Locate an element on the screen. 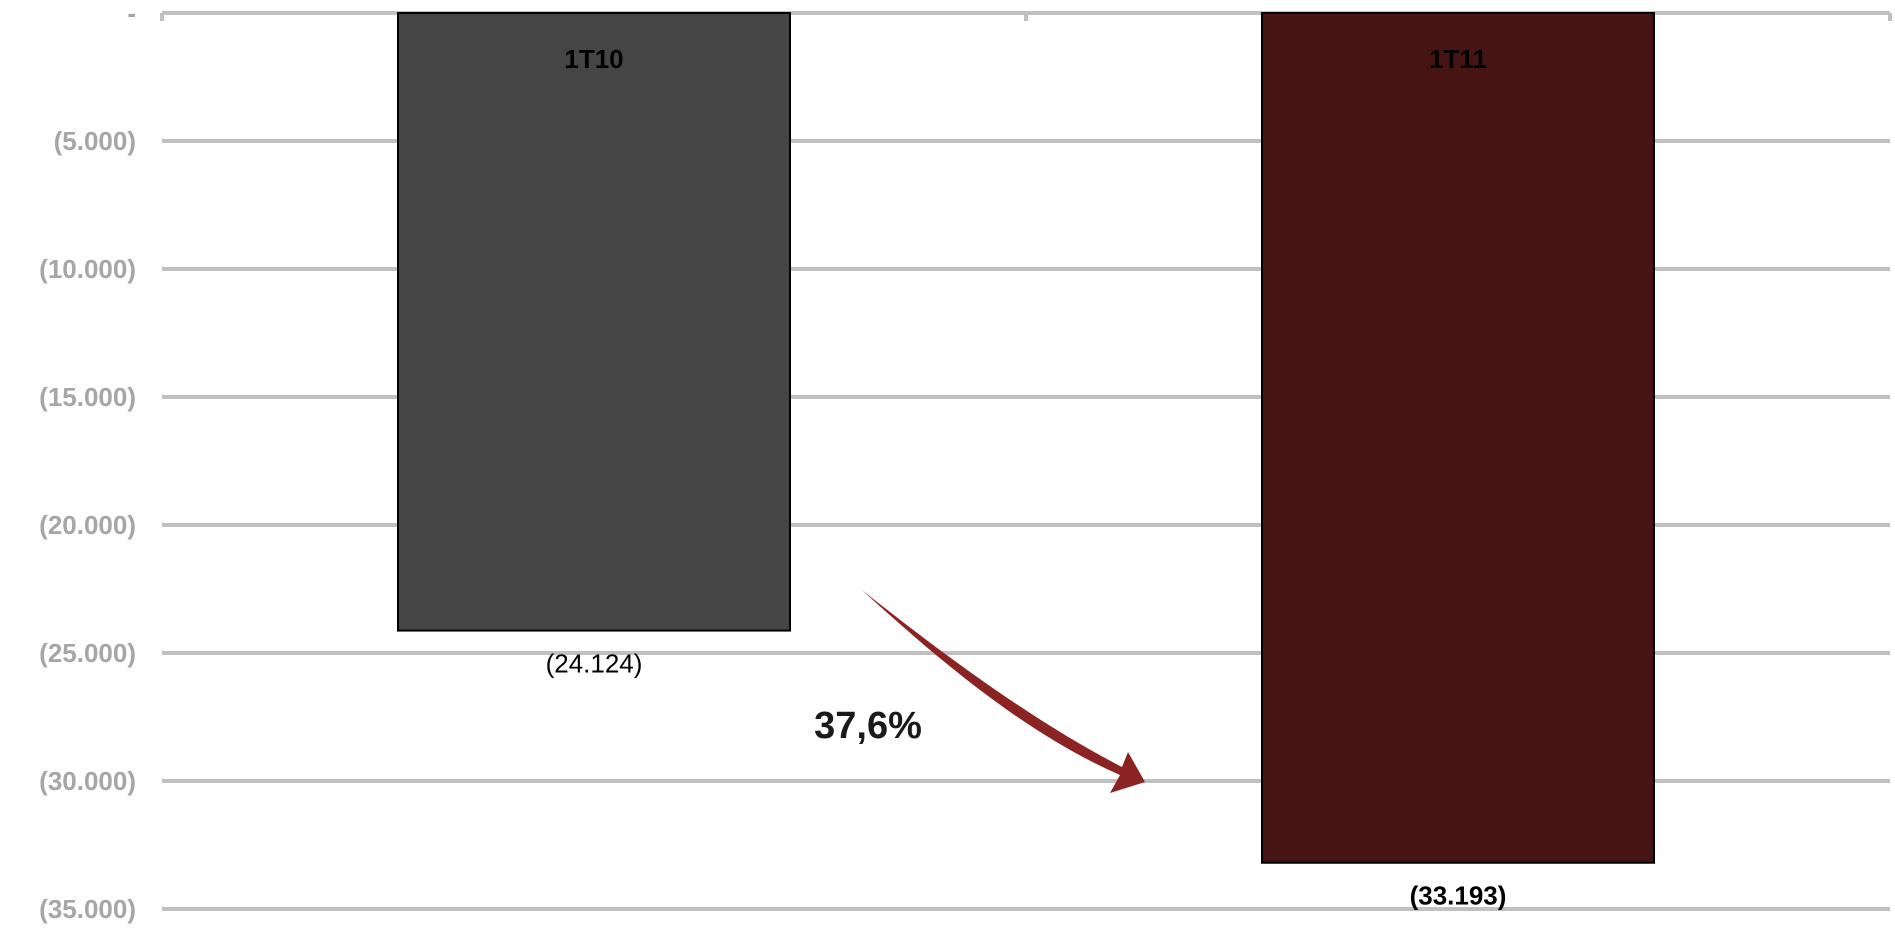 This screenshot has width=1895, height=932. change-arrow is located at coordinates (1003, 691).